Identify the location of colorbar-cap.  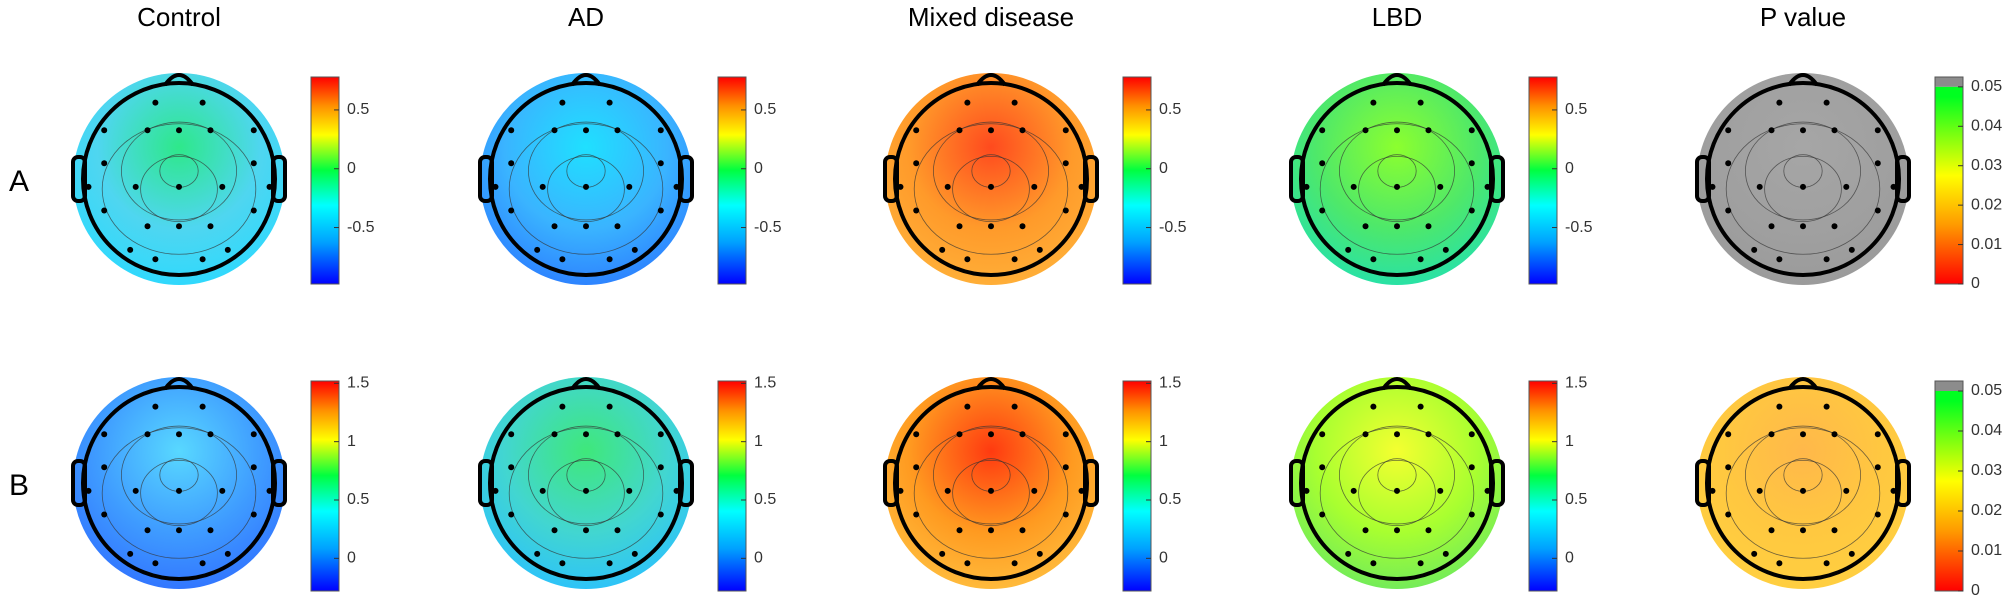
(1949, 82).